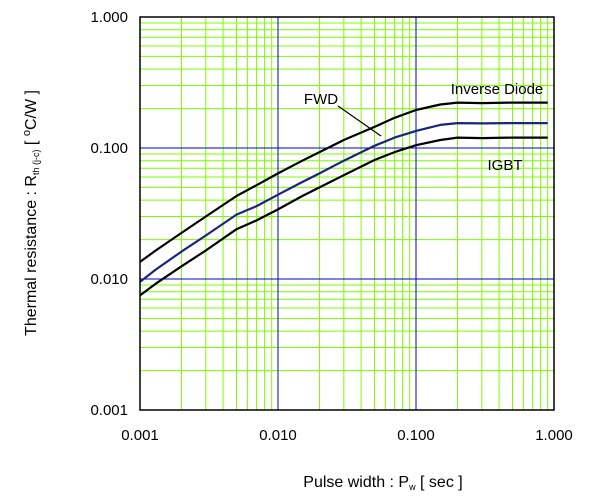 Image resolution: width=610 pixels, height=499 pixels. Describe the element at coordinates (109, 148) in the screenshot. I see `y-tick-label: 0.100` at that location.